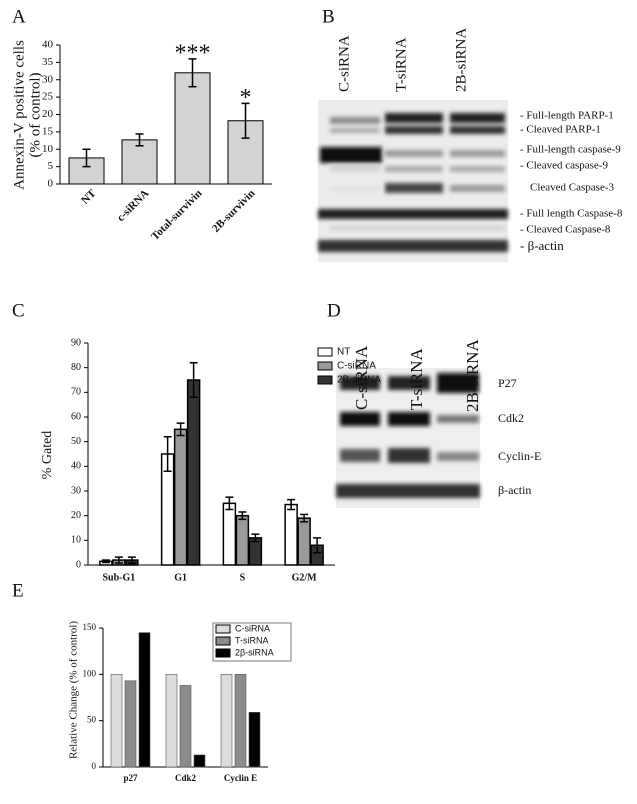  Describe the element at coordinates (243, 577) in the screenshot. I see `x-tick-label: S` at that location.